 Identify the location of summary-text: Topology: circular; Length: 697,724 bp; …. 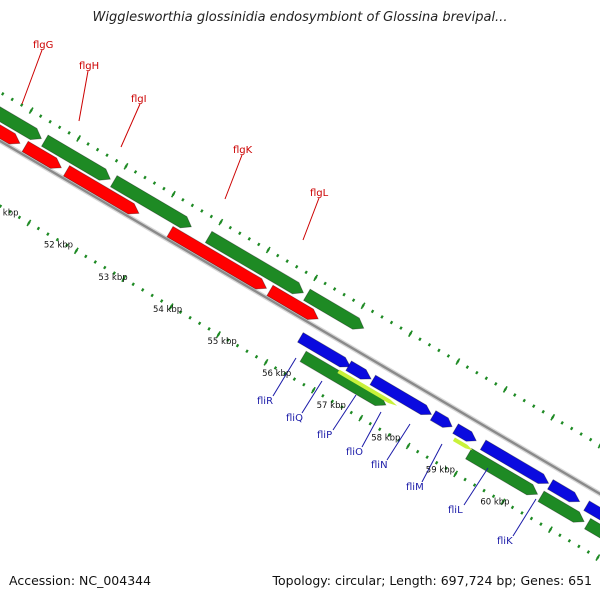
(432, 580).